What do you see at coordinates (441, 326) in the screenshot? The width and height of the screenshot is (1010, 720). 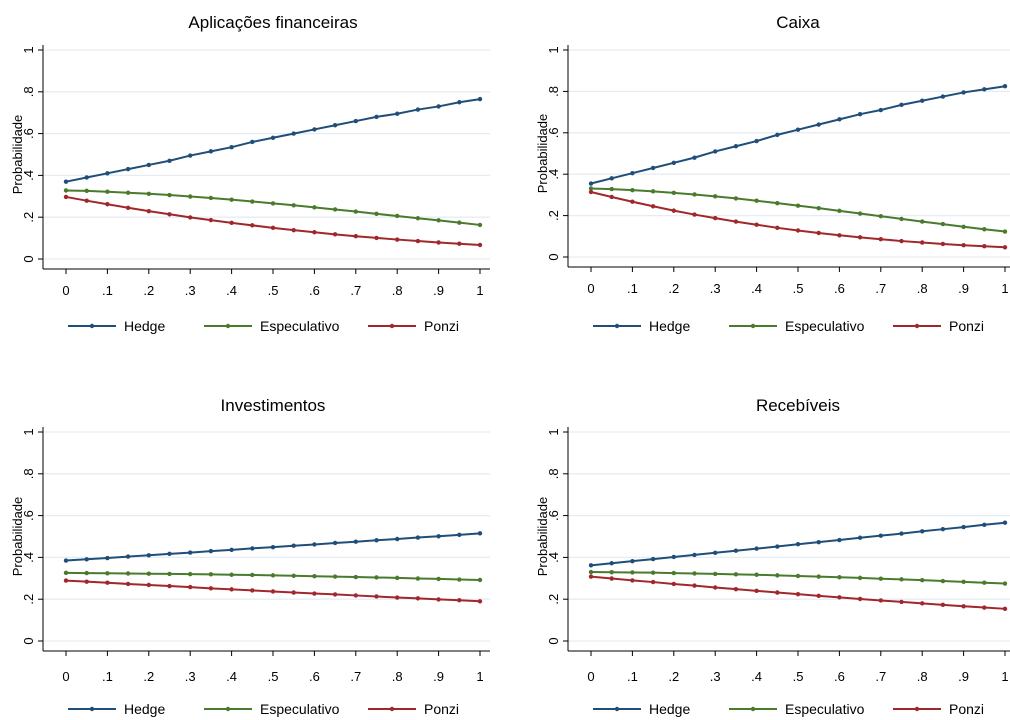 I see `legend-label-ponzi: Ponzi` at bounding box center [441, 326].